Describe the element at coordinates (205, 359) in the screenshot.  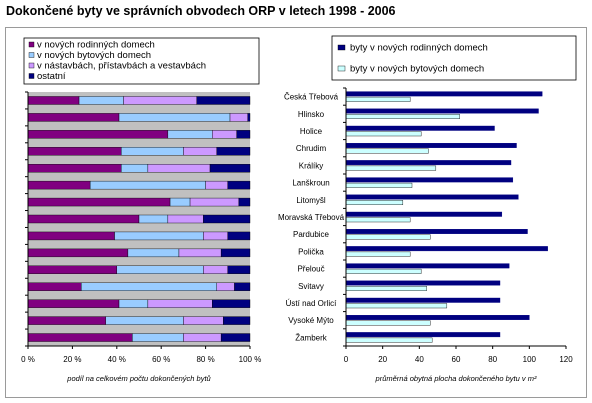
I see `left-x-tick-label: 80 %` at that location.